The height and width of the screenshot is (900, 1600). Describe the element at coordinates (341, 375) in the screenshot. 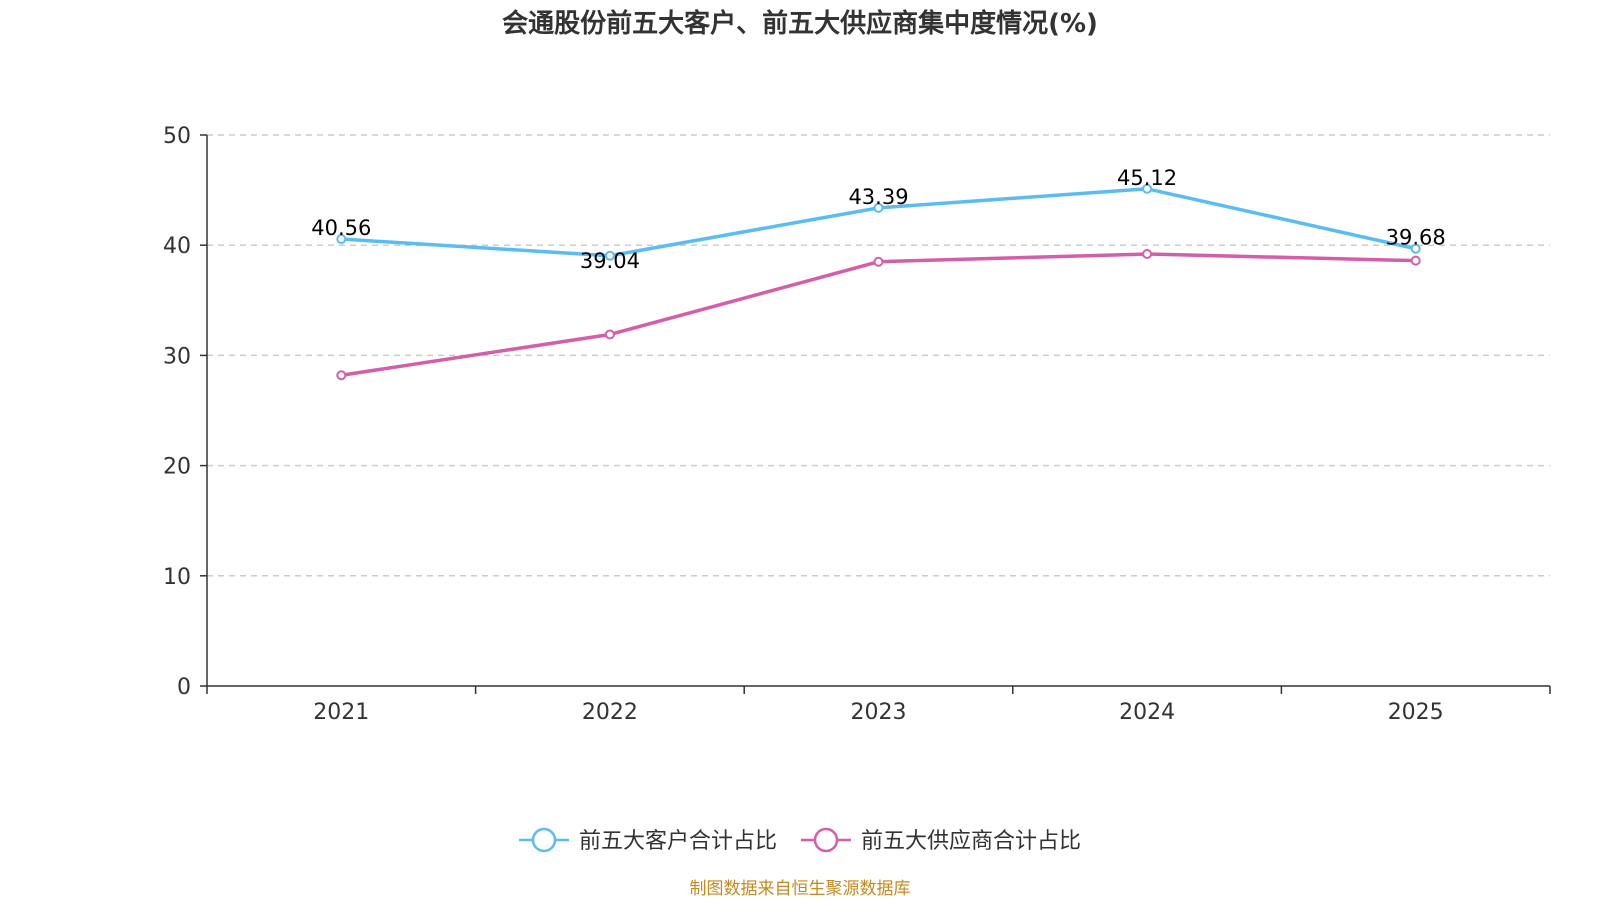

I see `data-point-s1-2021` at that location.